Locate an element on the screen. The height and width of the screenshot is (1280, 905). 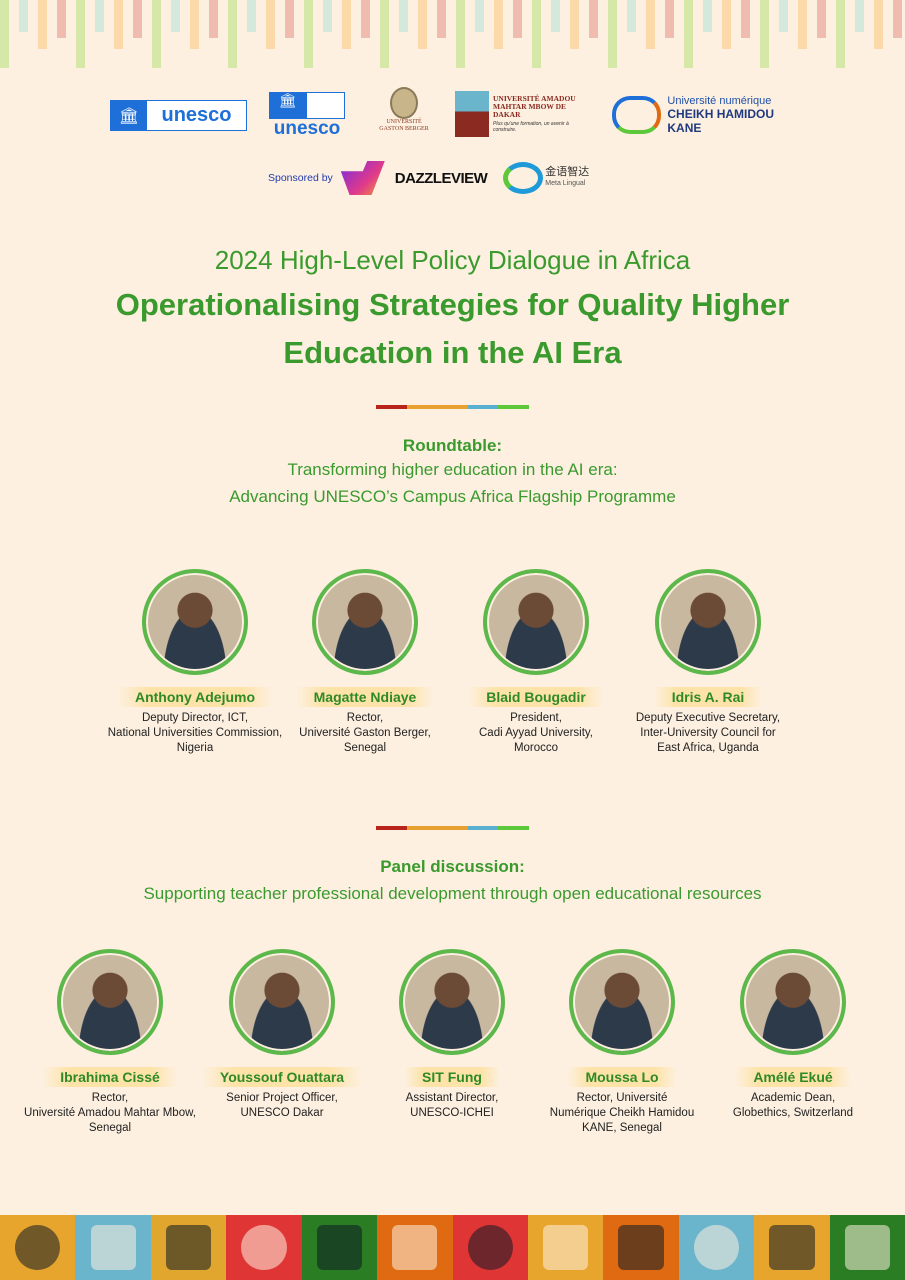
speaker-name: Youssouf Ouattara is located at coordinates (282, 1077).